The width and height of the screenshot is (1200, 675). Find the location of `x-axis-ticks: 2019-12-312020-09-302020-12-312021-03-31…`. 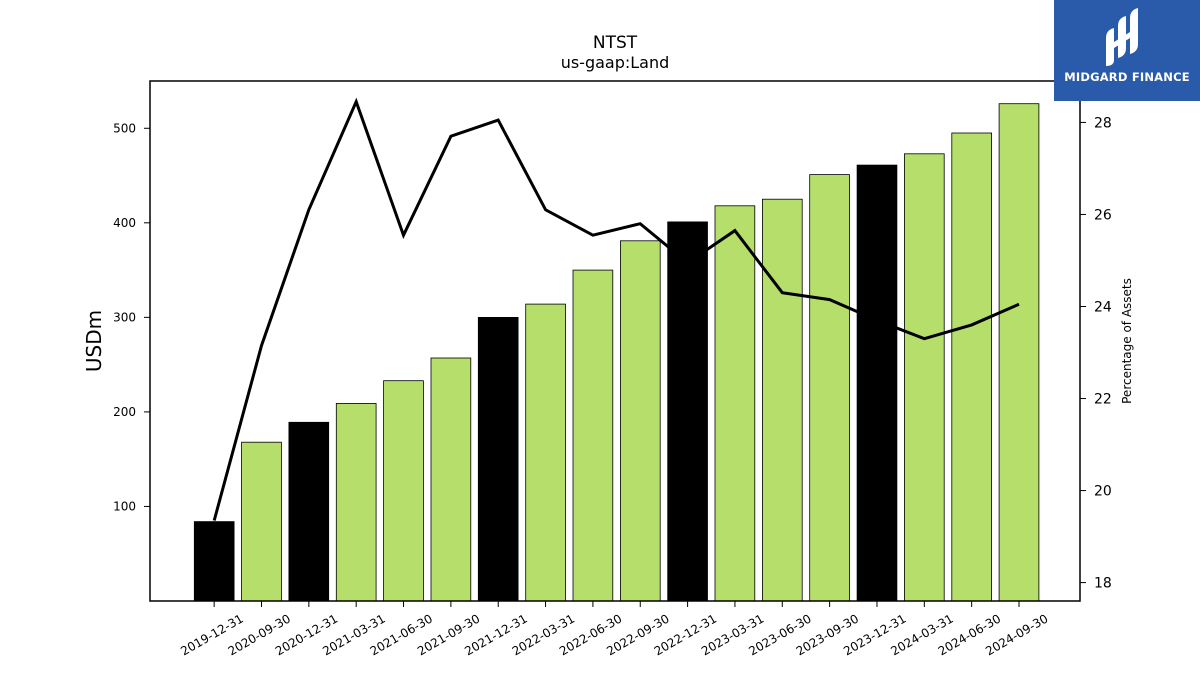

x-axis-ticks: 2019-12-312020-09-302020-12-312021-03-31… is located at coordinates (614, 629).